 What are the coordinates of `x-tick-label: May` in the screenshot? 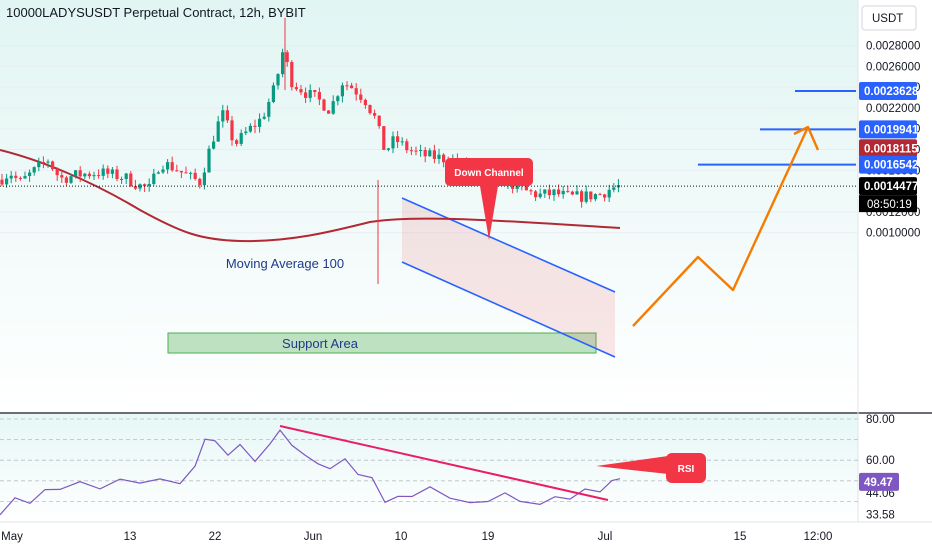 It's located at (12, 537).